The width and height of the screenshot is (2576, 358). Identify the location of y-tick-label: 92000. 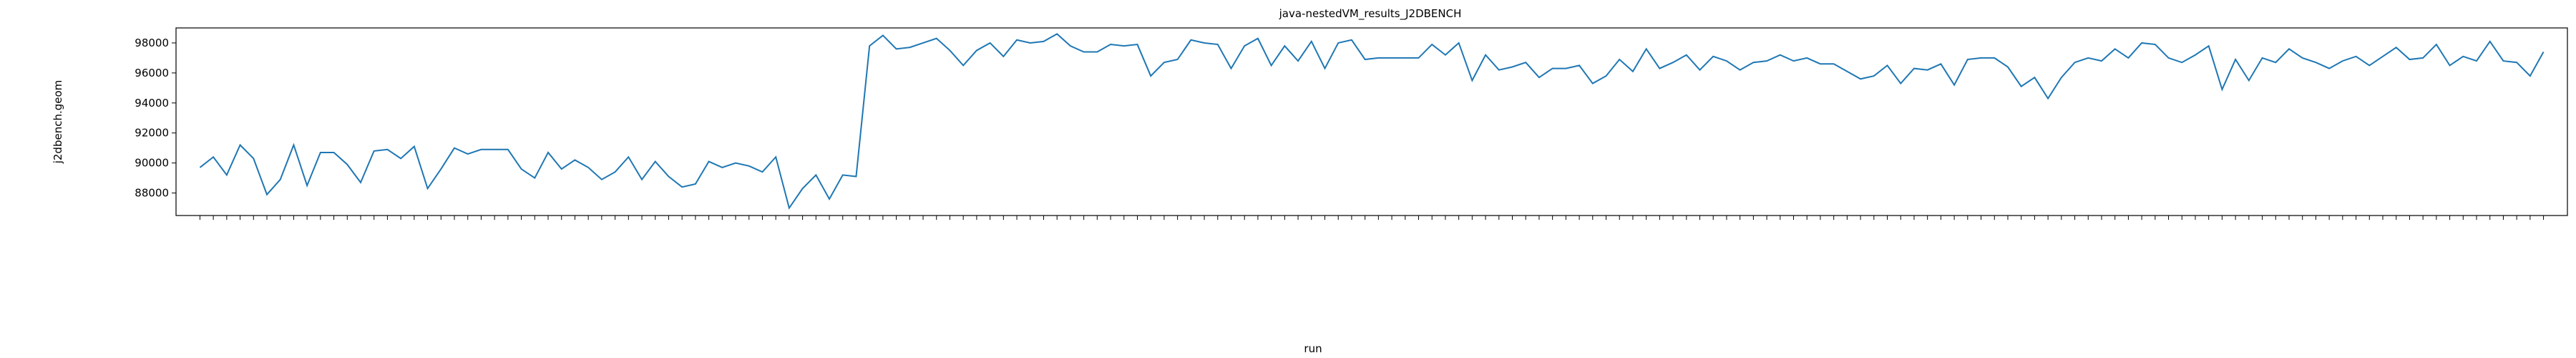
(152, 133).